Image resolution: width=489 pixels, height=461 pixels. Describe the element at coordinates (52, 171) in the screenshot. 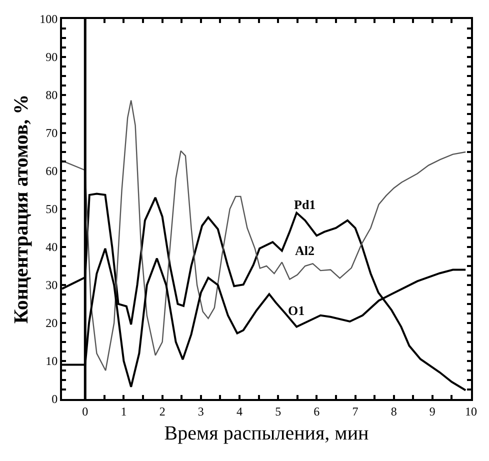

I see `y-tick-label: 60` at that location.